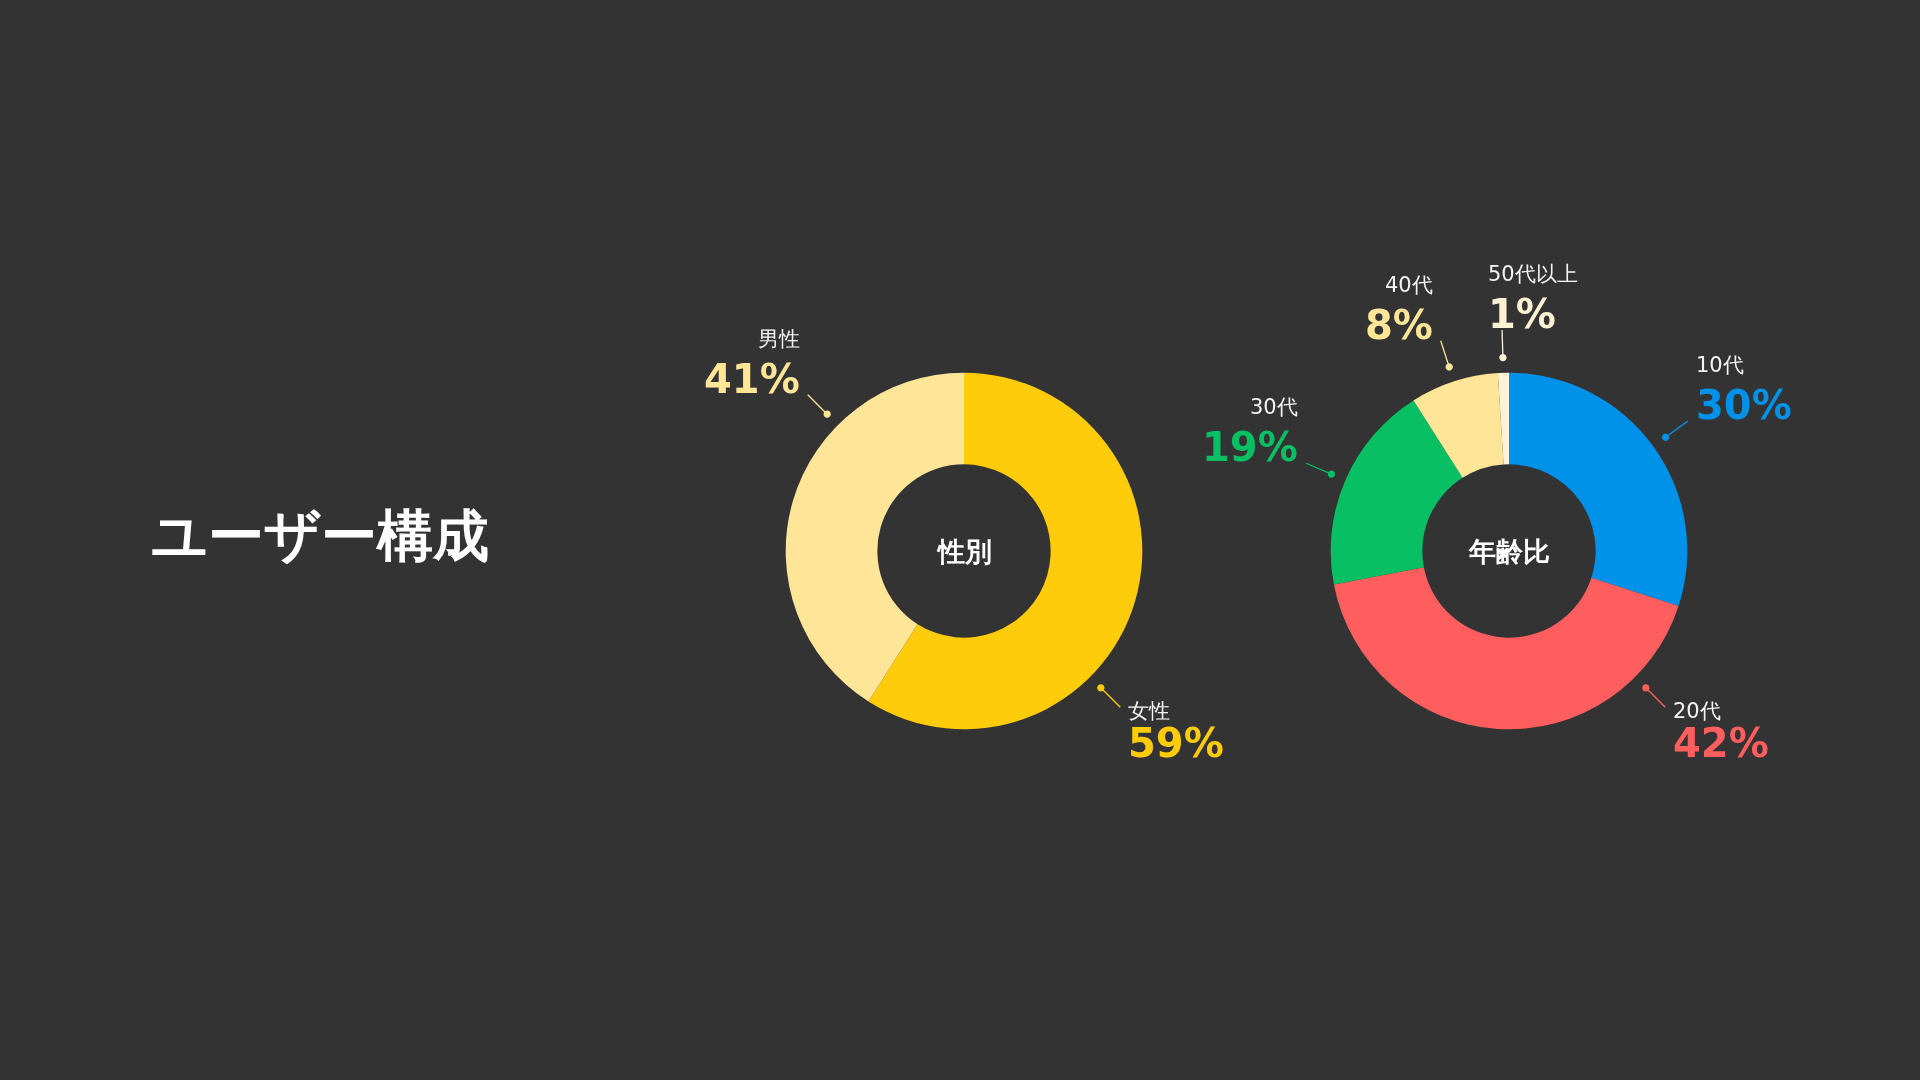  What do you see at coordinates (752, 379) in the screenshot?
I see `data-label: 41%` at bounding box center [752, 379].